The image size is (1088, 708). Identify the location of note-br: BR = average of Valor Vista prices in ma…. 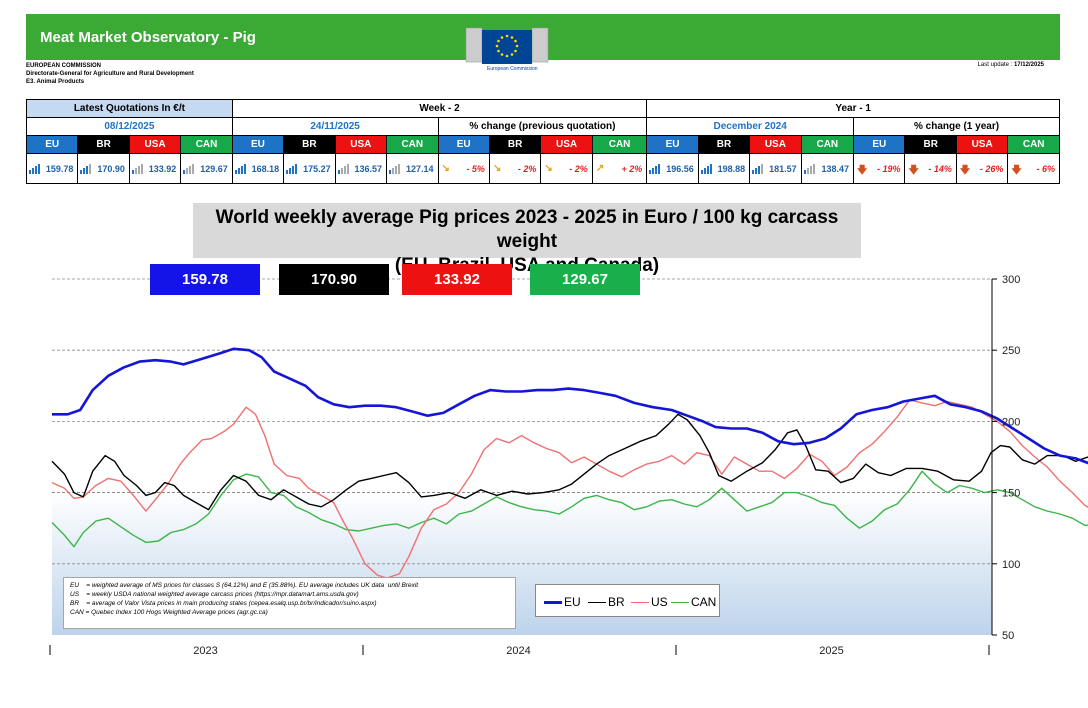
(223, 603).